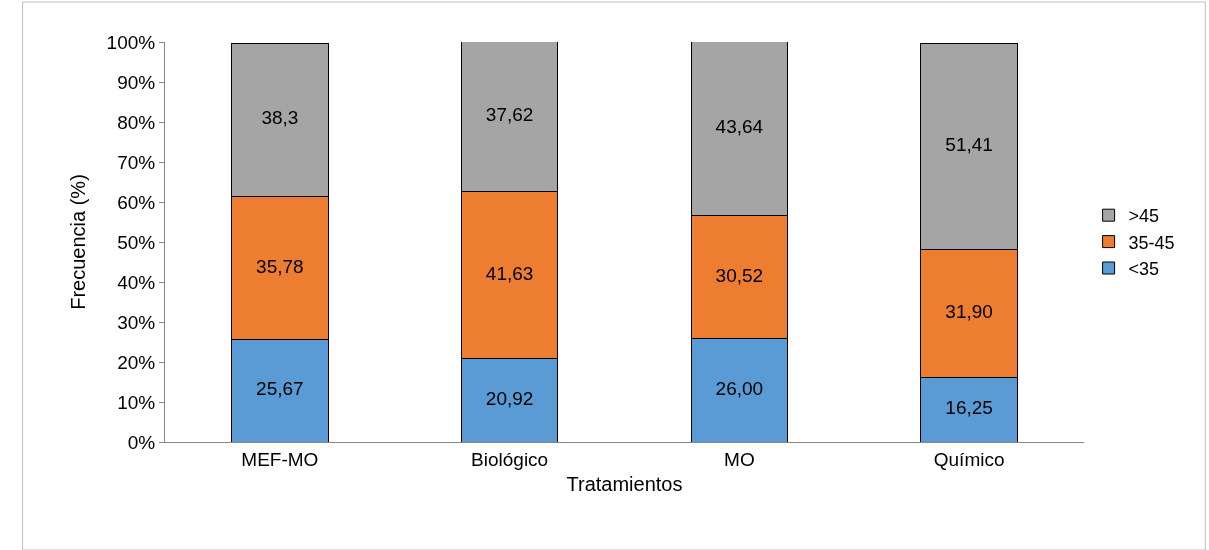 The width and height of the screenshot is (1209, 550). What do you see at coordinates (136, 162) in the screenshot?
I see `y-tick-label: 70%` at bounding box center [136, 162].